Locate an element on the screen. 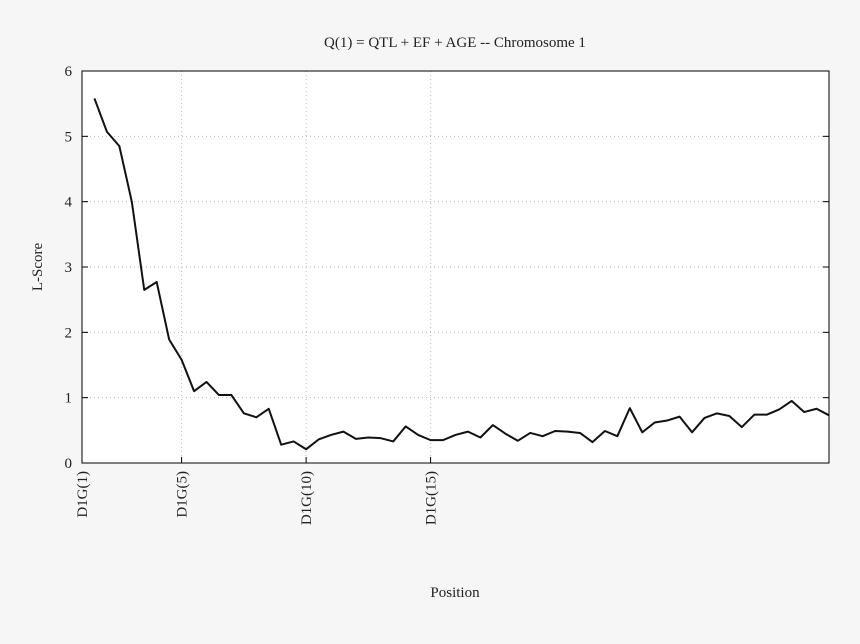 This screenshot has width=860, height=644. y-tick-label: 6 is located at coordinates (69, 72).